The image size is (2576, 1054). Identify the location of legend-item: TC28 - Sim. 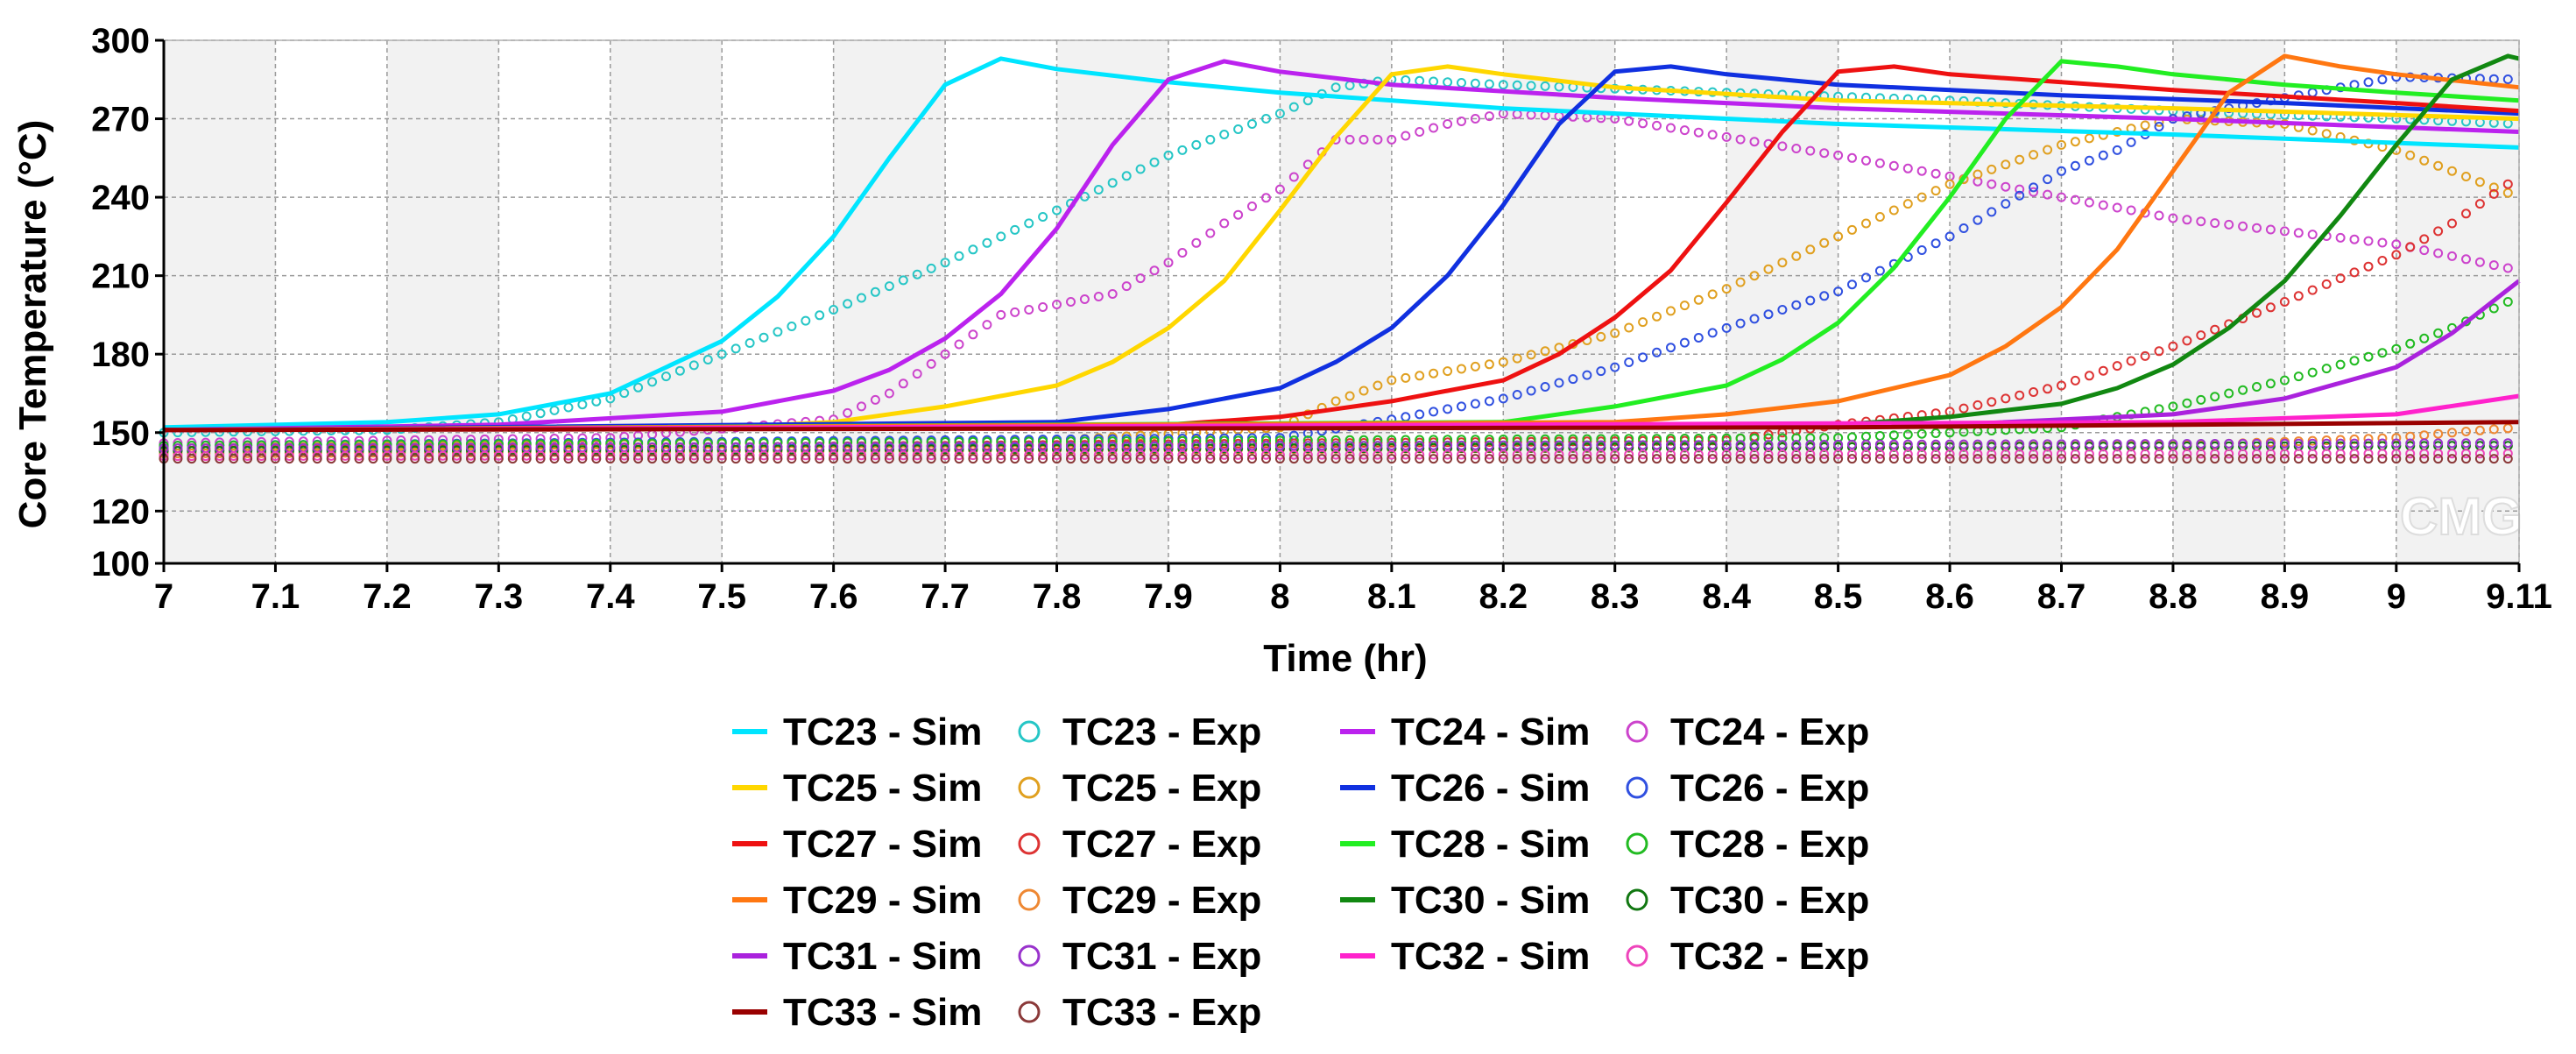
(1465, 844).